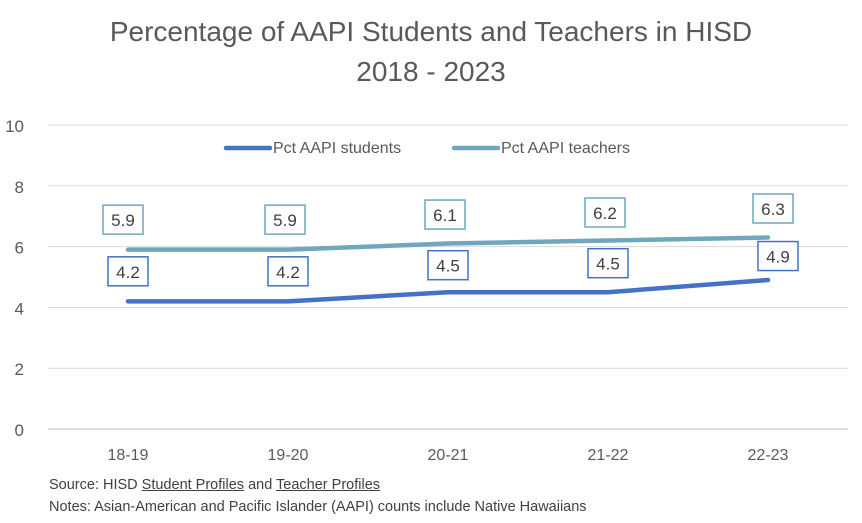 The width and height of the screenshot is (862, 523). Describe the element at coordinates (448, 455) in the screenshot. I see `x-tick-label-20-21: 20-21` at that location.